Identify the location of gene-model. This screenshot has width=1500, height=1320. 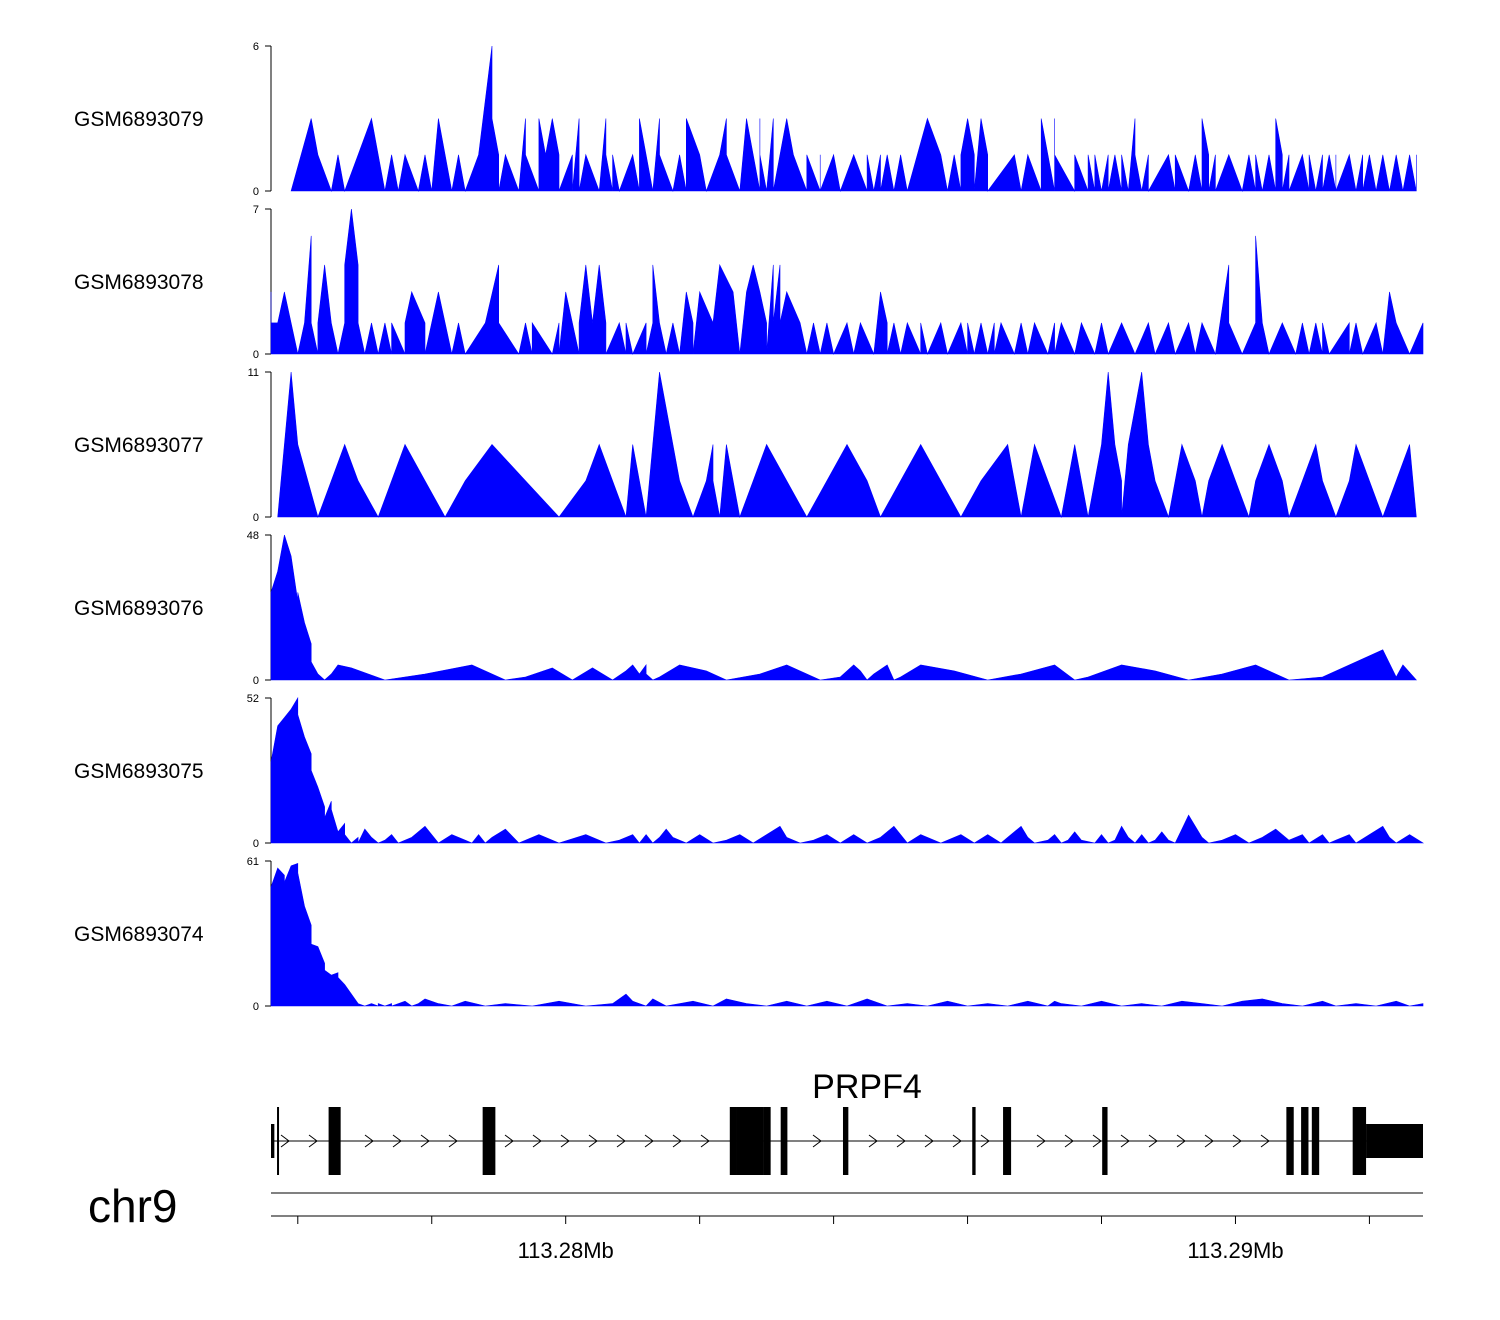
(847, 1141).